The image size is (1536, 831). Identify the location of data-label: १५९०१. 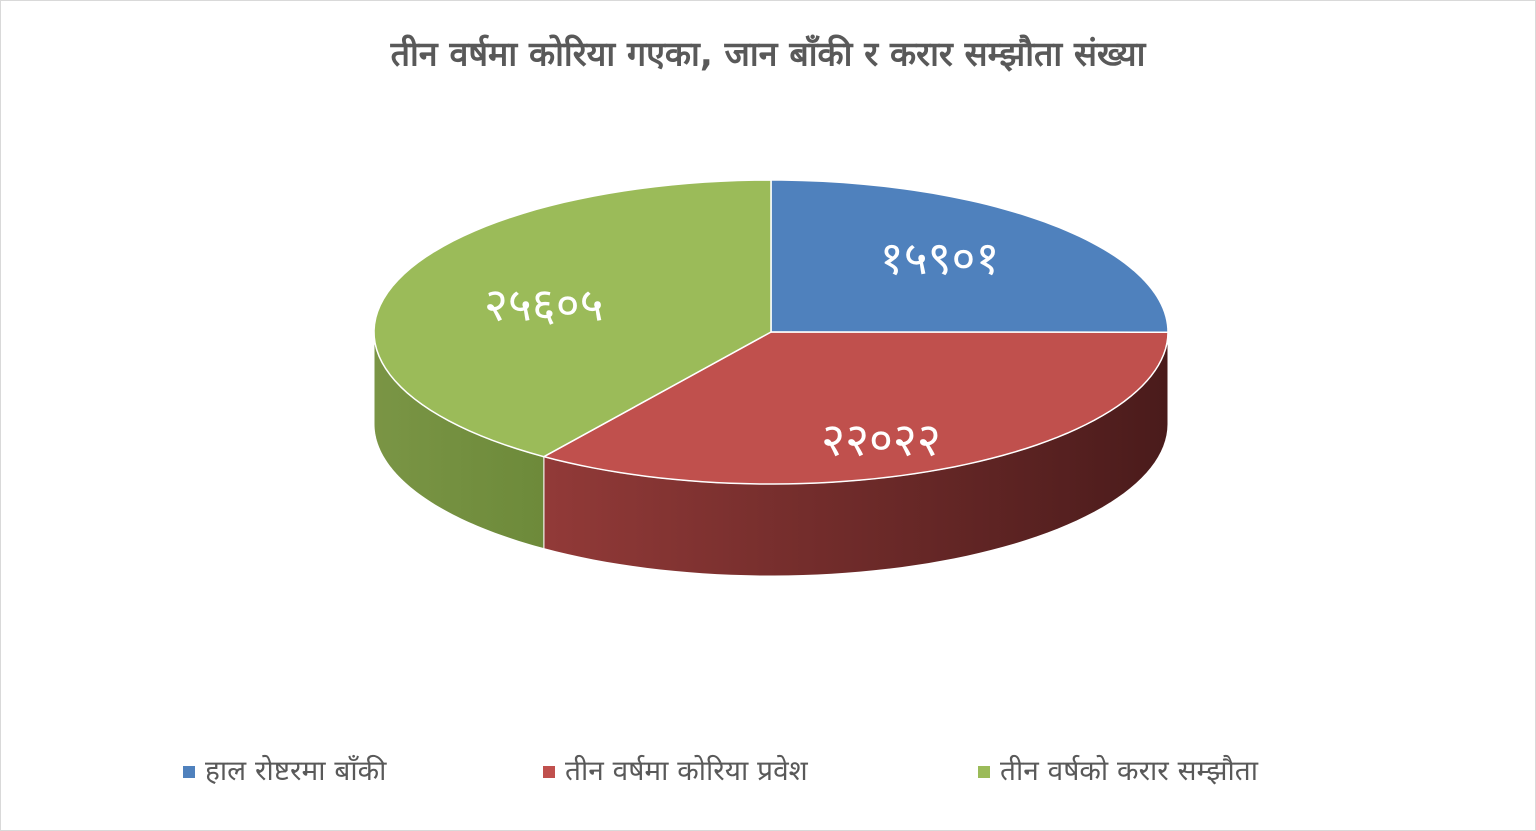
(940, 258).